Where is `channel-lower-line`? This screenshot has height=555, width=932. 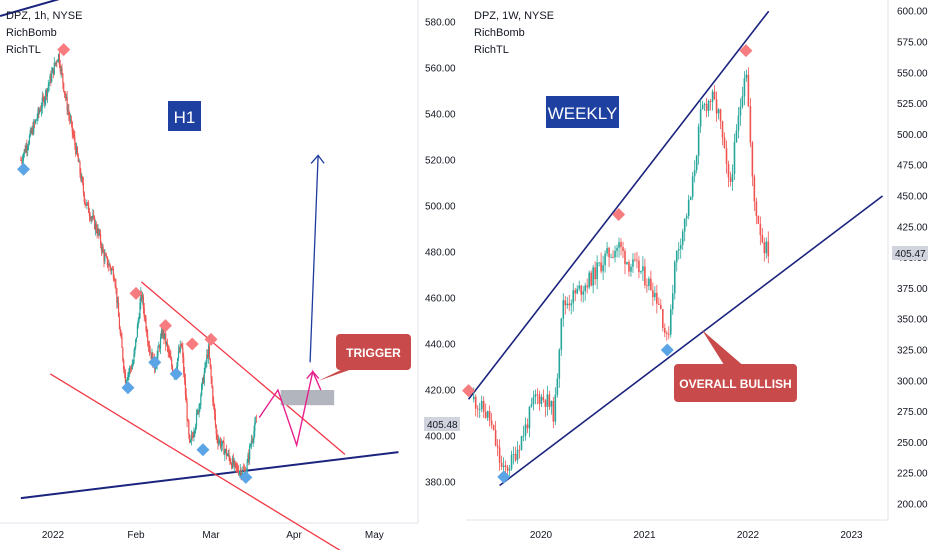 channel-lower-line is located at coordinates (197, 463).